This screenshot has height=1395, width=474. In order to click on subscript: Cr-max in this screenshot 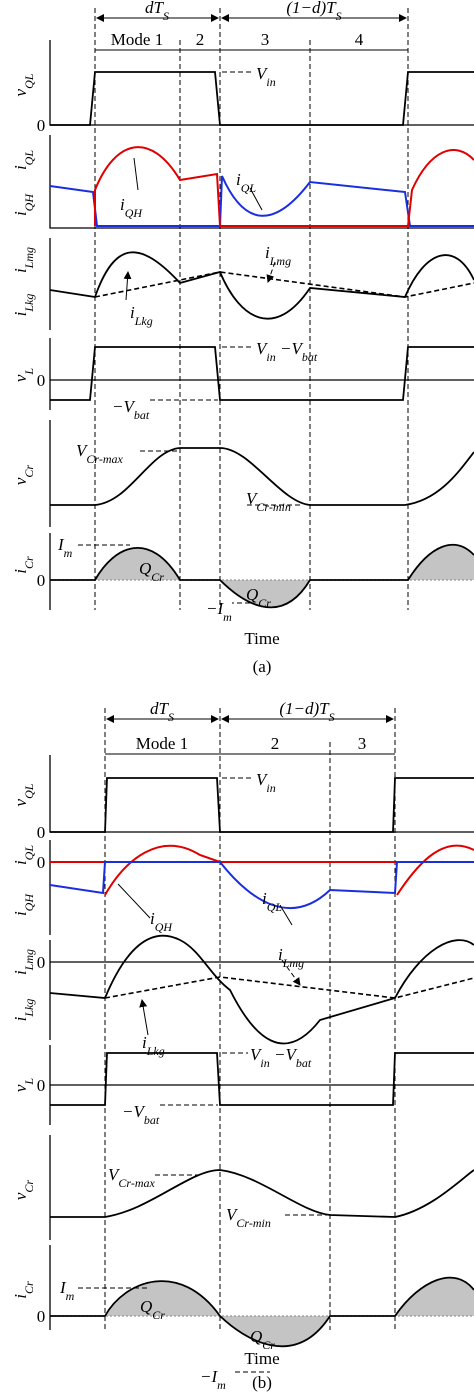, I will do `click(136, 1183)`.